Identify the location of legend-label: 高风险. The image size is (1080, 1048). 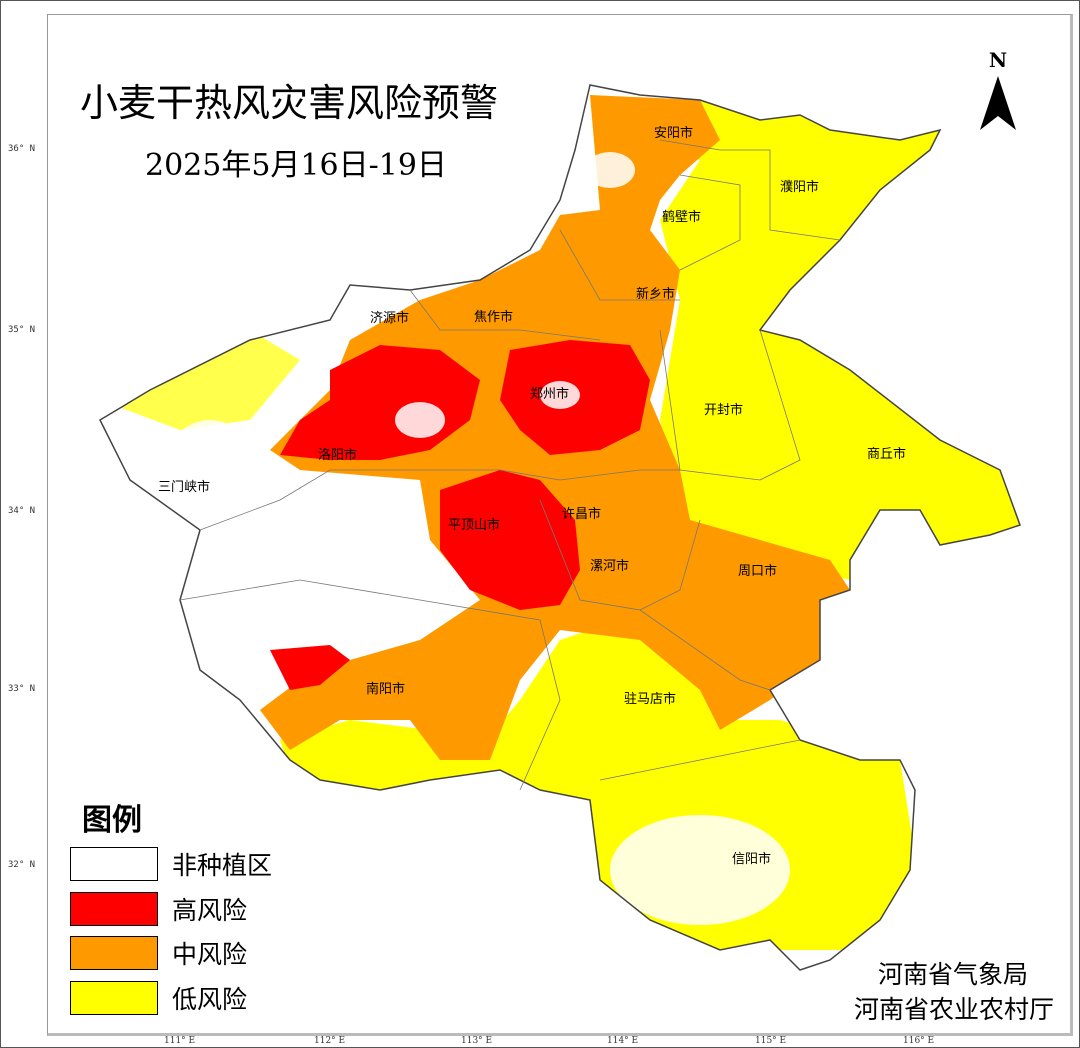
(210, 910).